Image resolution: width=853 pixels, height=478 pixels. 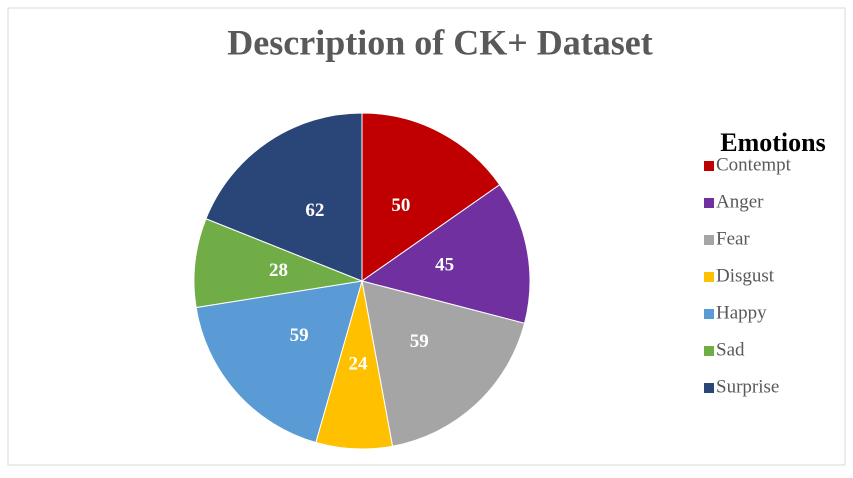 What do you see at coordinates (745, 275) in the screenshot?
I see `legend-label: Disgust` at bounding box center [745, 275].